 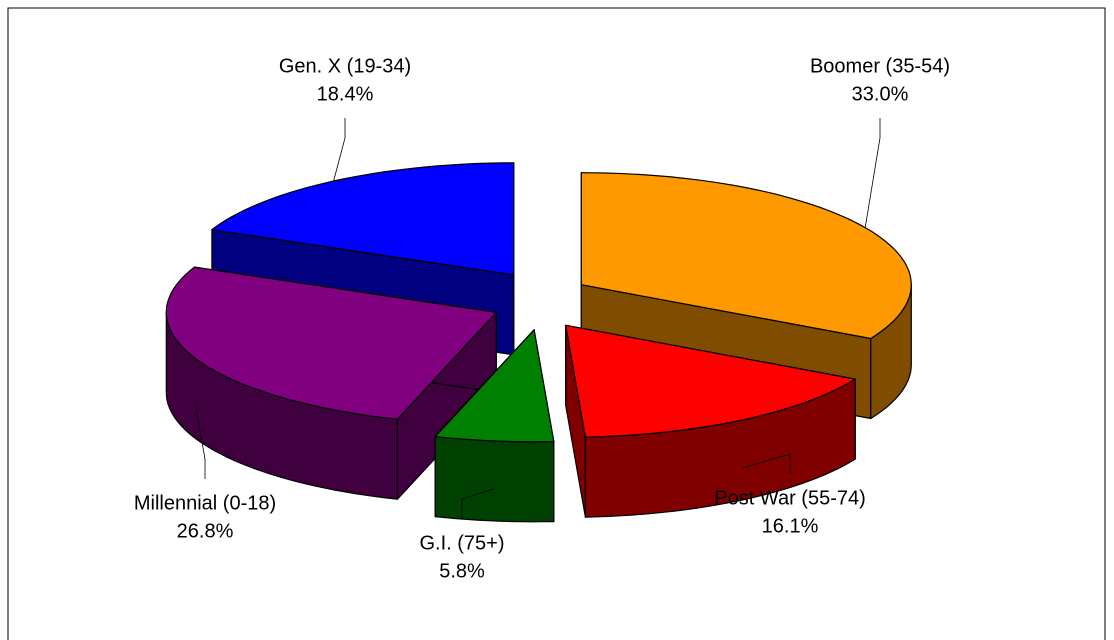 I want to click on slice-label: Millennial (0-18), so click(x=205, y=503).